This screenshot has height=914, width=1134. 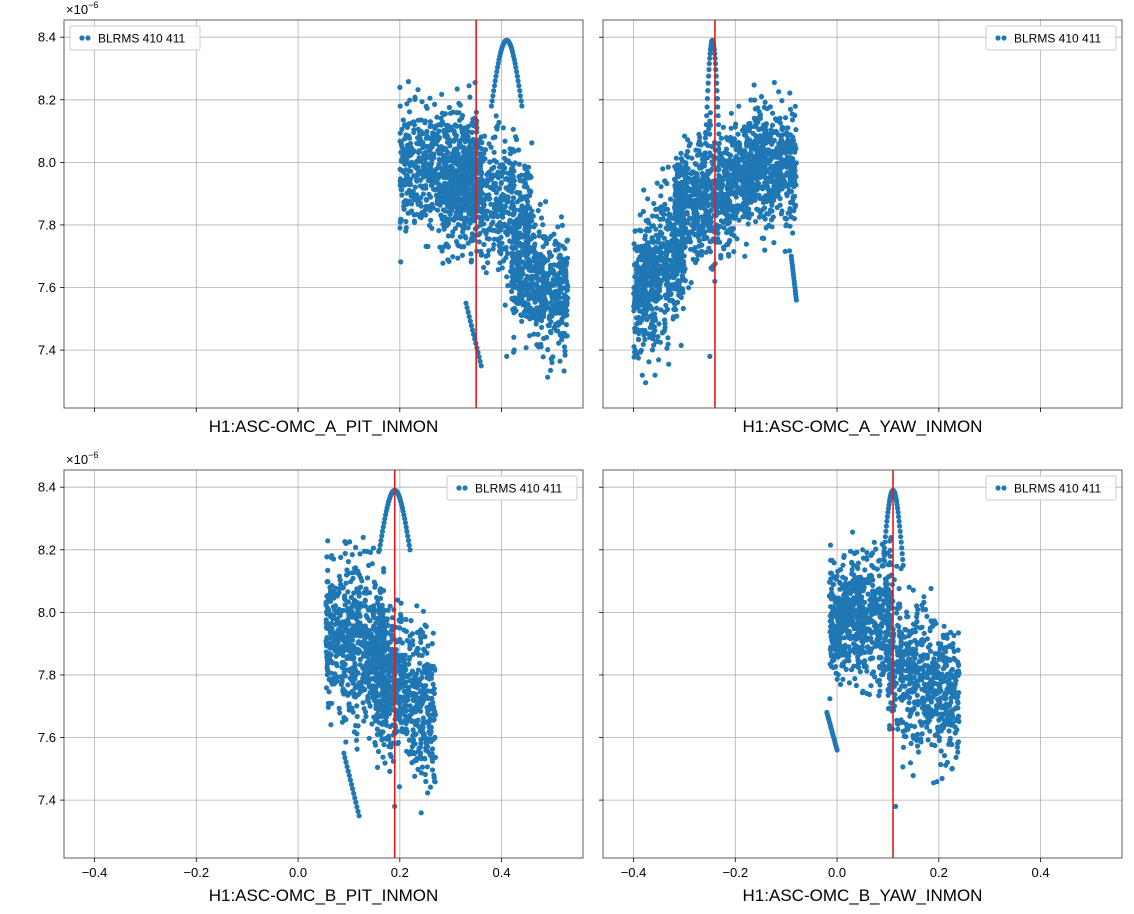 What do you see at coordinates (1051, 38) in the screenshot?
I see `legend-box` at bounding box center [1051, 38].